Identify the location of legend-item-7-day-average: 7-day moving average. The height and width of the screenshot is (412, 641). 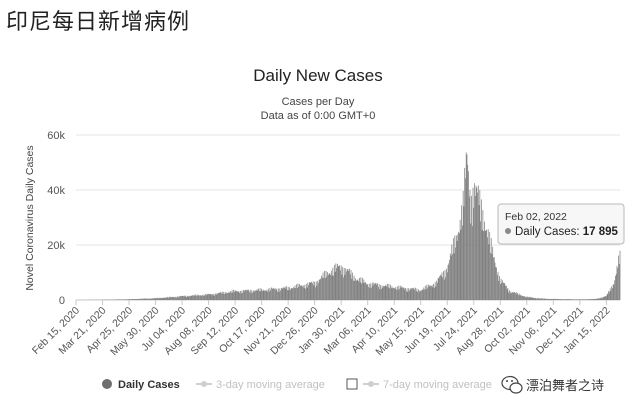
(419, 384).